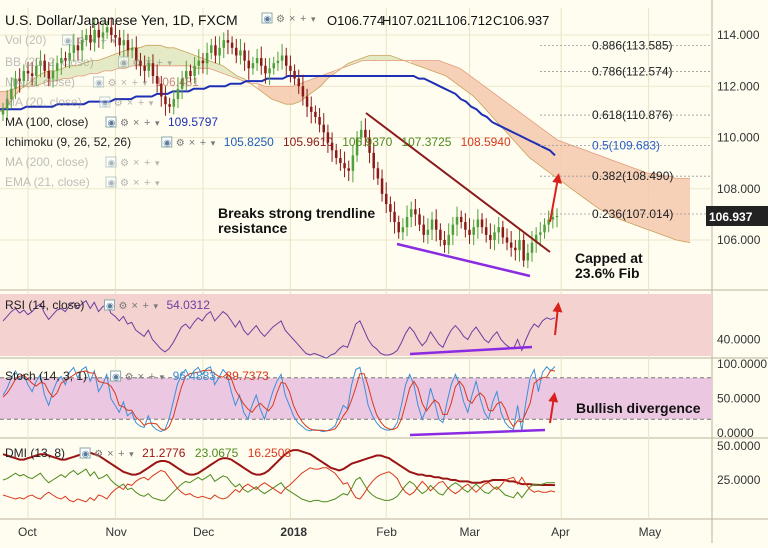 The height and width of the screenshot is (548, 768). I want to click on indicator-name: Vol (20), so click(25, 40).